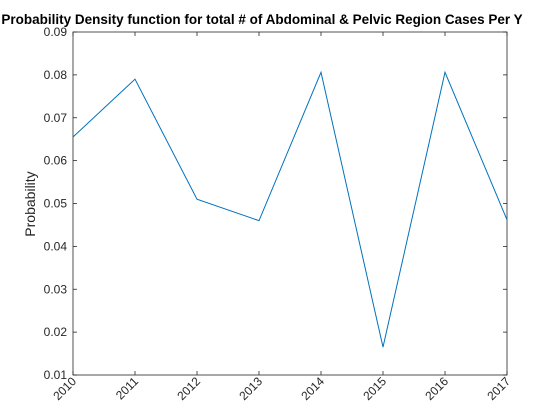 This screenshot has width=560, height=420. Describe the element at coordinates (56, 161) in the screenshot. I see `y-tick-label: 0.06` at that location.